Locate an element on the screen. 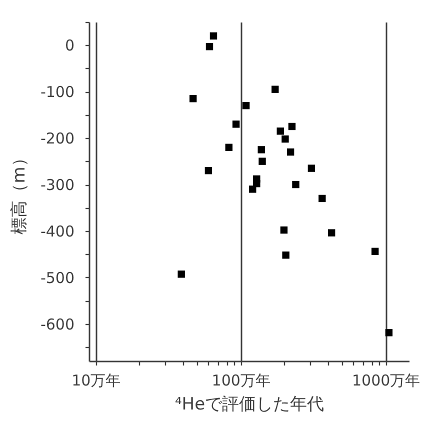 This screenshot has height=422, width=428. x-tick-label: 100万年 is located at coordinates (241, 381).